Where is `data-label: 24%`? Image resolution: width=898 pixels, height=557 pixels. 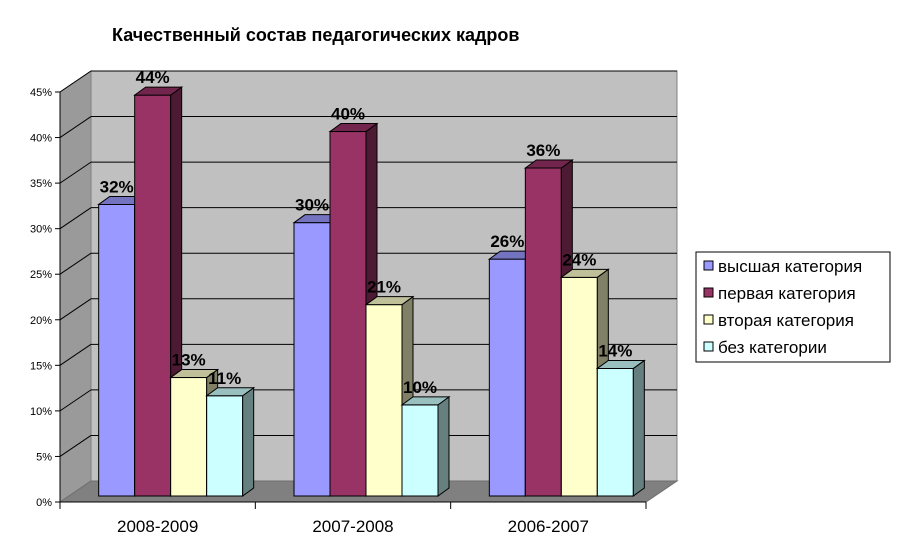 data-label: 24% is located at coordinates (579, 259).